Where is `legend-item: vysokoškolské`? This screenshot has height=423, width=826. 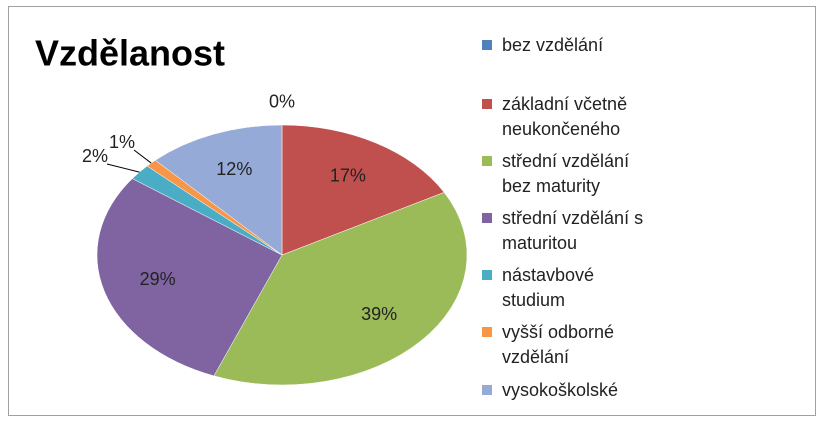
legend-item: vysokoškolské is located at coordinates (569, 390).